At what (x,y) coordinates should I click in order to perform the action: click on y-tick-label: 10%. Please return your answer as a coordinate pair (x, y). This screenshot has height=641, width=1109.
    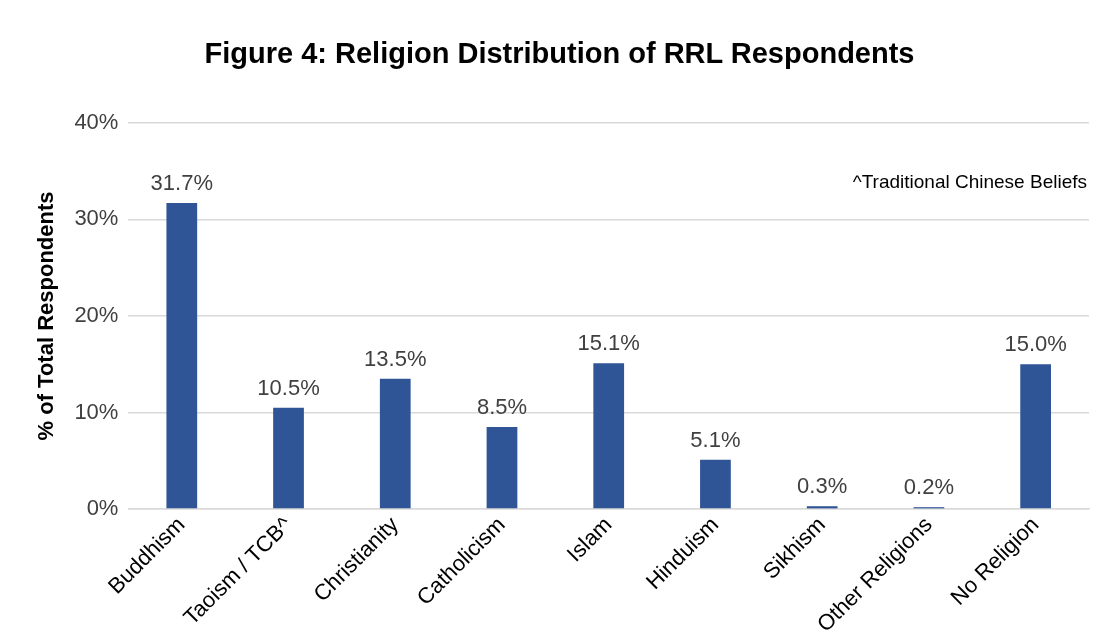
    Looking at the image, I should click on (96, 411).